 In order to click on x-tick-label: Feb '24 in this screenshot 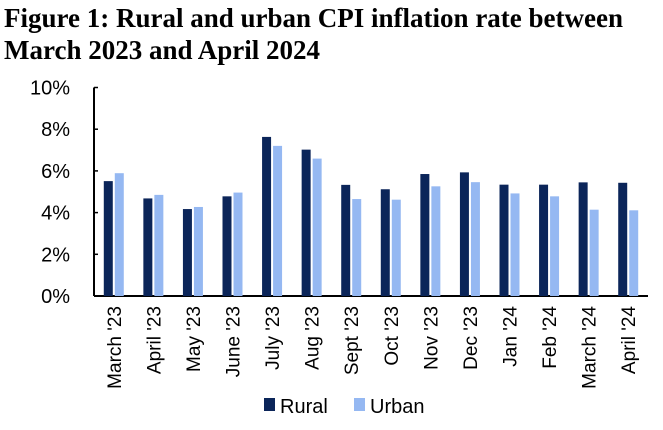, I will do `click(550, 337)`.